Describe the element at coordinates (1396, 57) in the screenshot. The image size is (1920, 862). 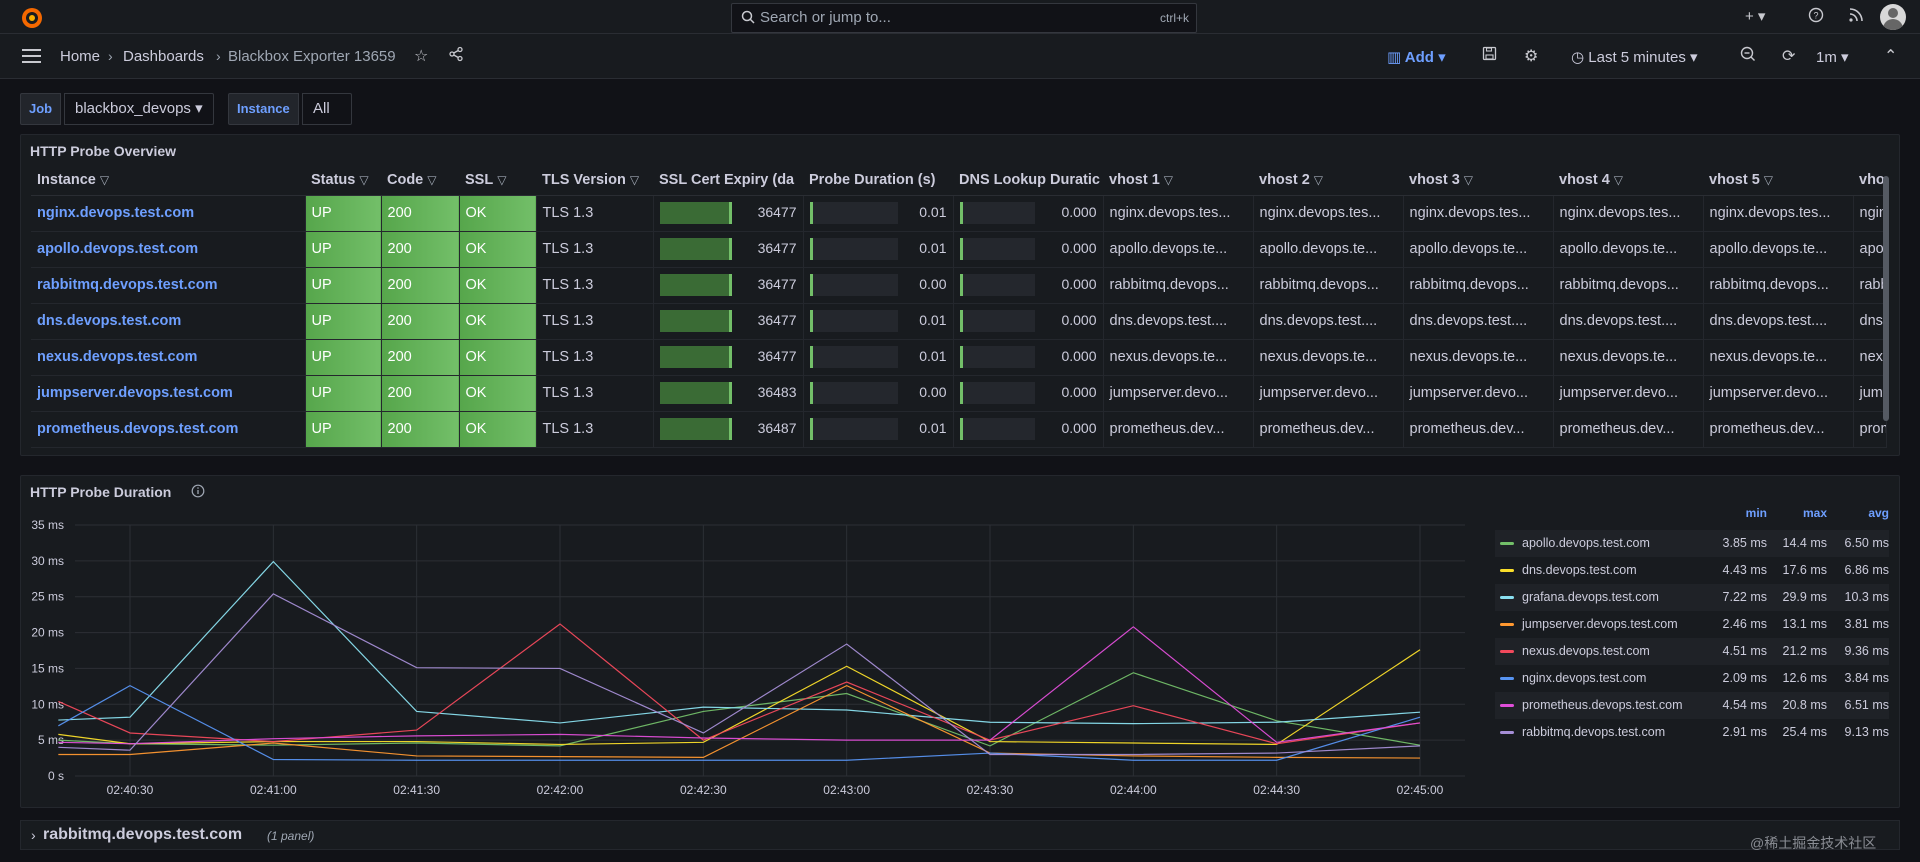
I see `add-panel-icon: ▥` at that location.